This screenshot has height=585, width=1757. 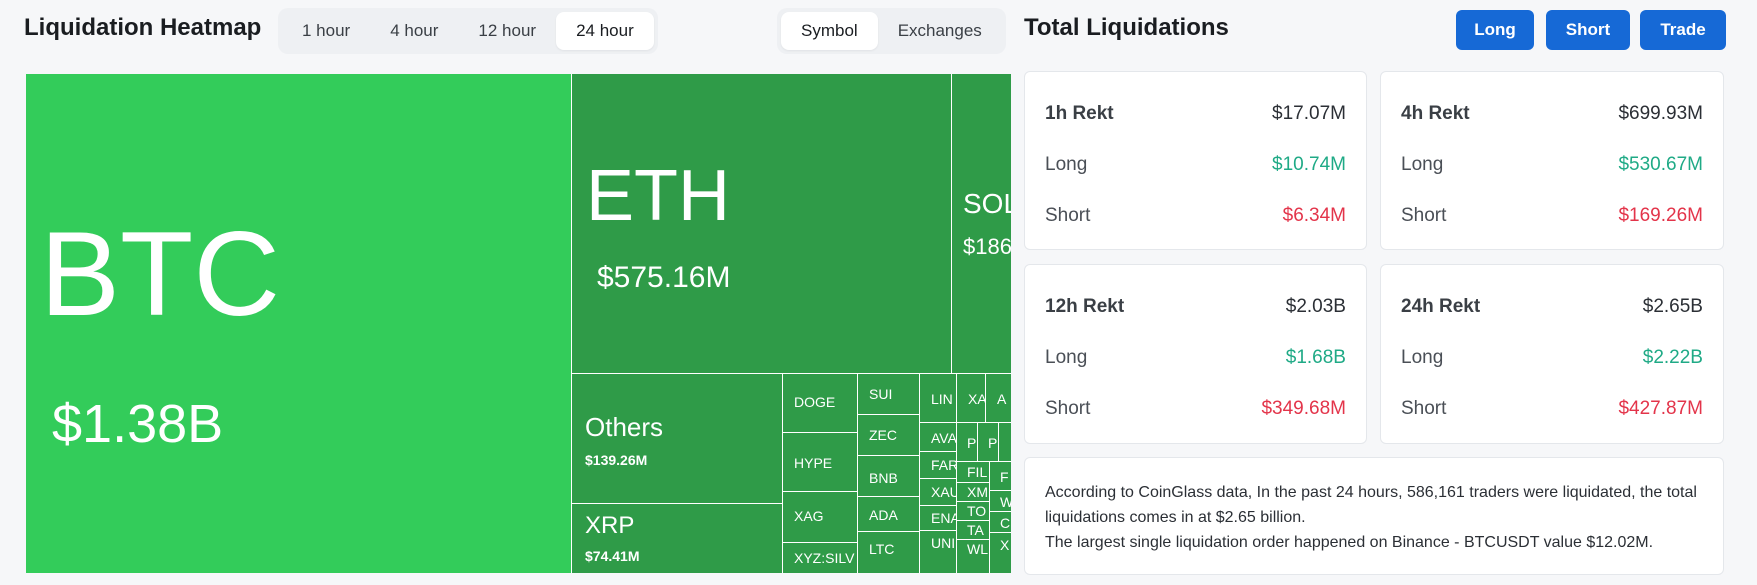 I want to click on time-option-24h: 24 hour, so click(x=605, y=31).